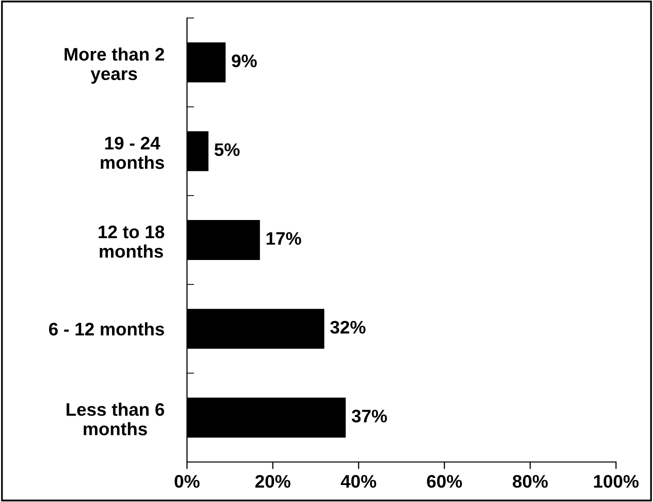 This screenshot has width=653, height=502. I want to click on y-tick-label: 6 - 12 months, so click(106, 329).